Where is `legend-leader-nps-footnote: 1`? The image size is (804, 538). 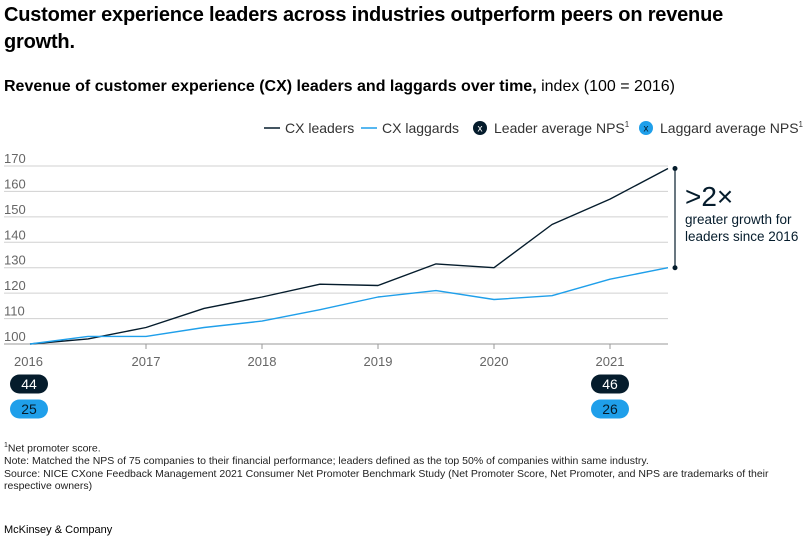 legend-leader-nps-footnote: 1 is located at coordinates (627, 124).